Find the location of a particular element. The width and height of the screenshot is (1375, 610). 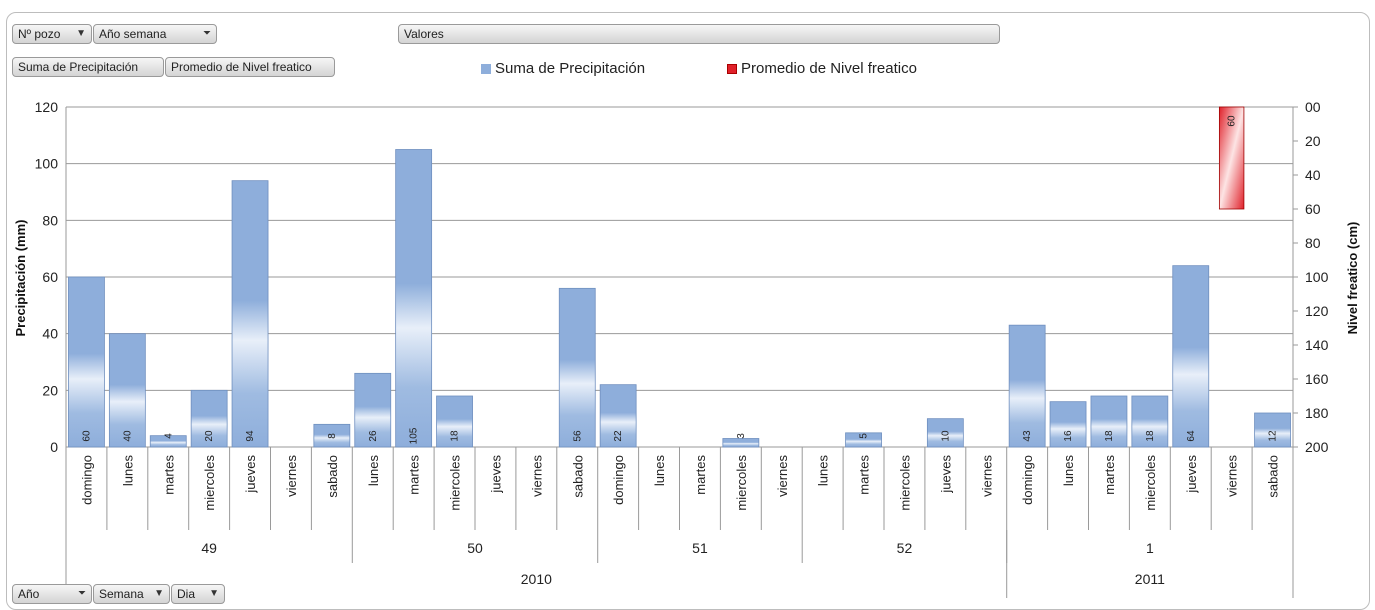

field-semana-button: Semana ▼ is located at coordinates (131, 594).